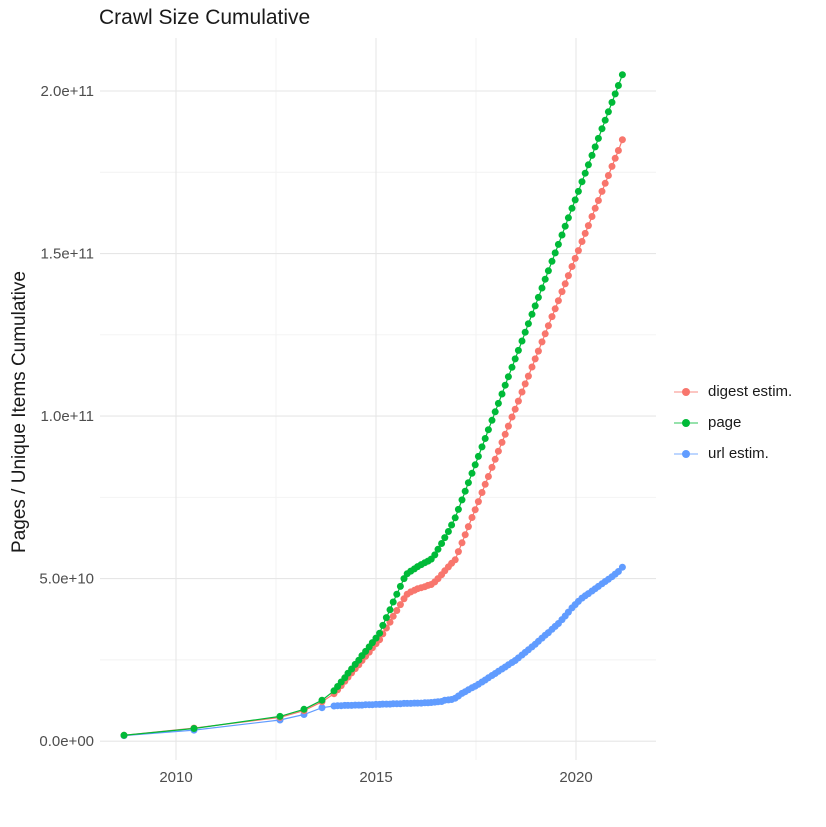 This screenshot has width=826, height=827. What do you see at coordinates (66, 741) in the screenshot?
I see `y-tick-label: 0.0e+00` at bounding box center [66, 741].